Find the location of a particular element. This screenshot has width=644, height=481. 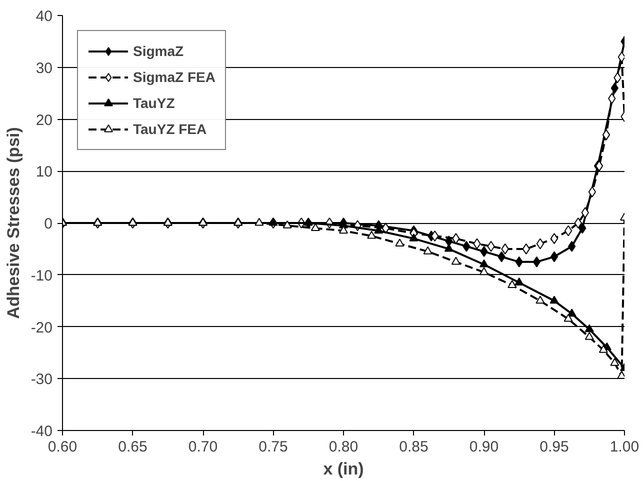

y-tick-label: 10 is located at coordinates (44, 172).